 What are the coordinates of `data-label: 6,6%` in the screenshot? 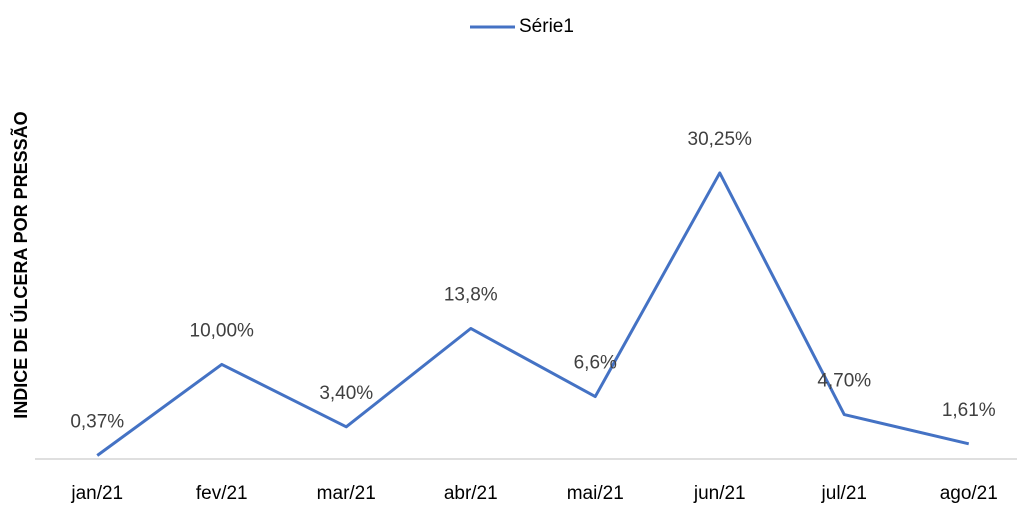 It's located at (595, 363).